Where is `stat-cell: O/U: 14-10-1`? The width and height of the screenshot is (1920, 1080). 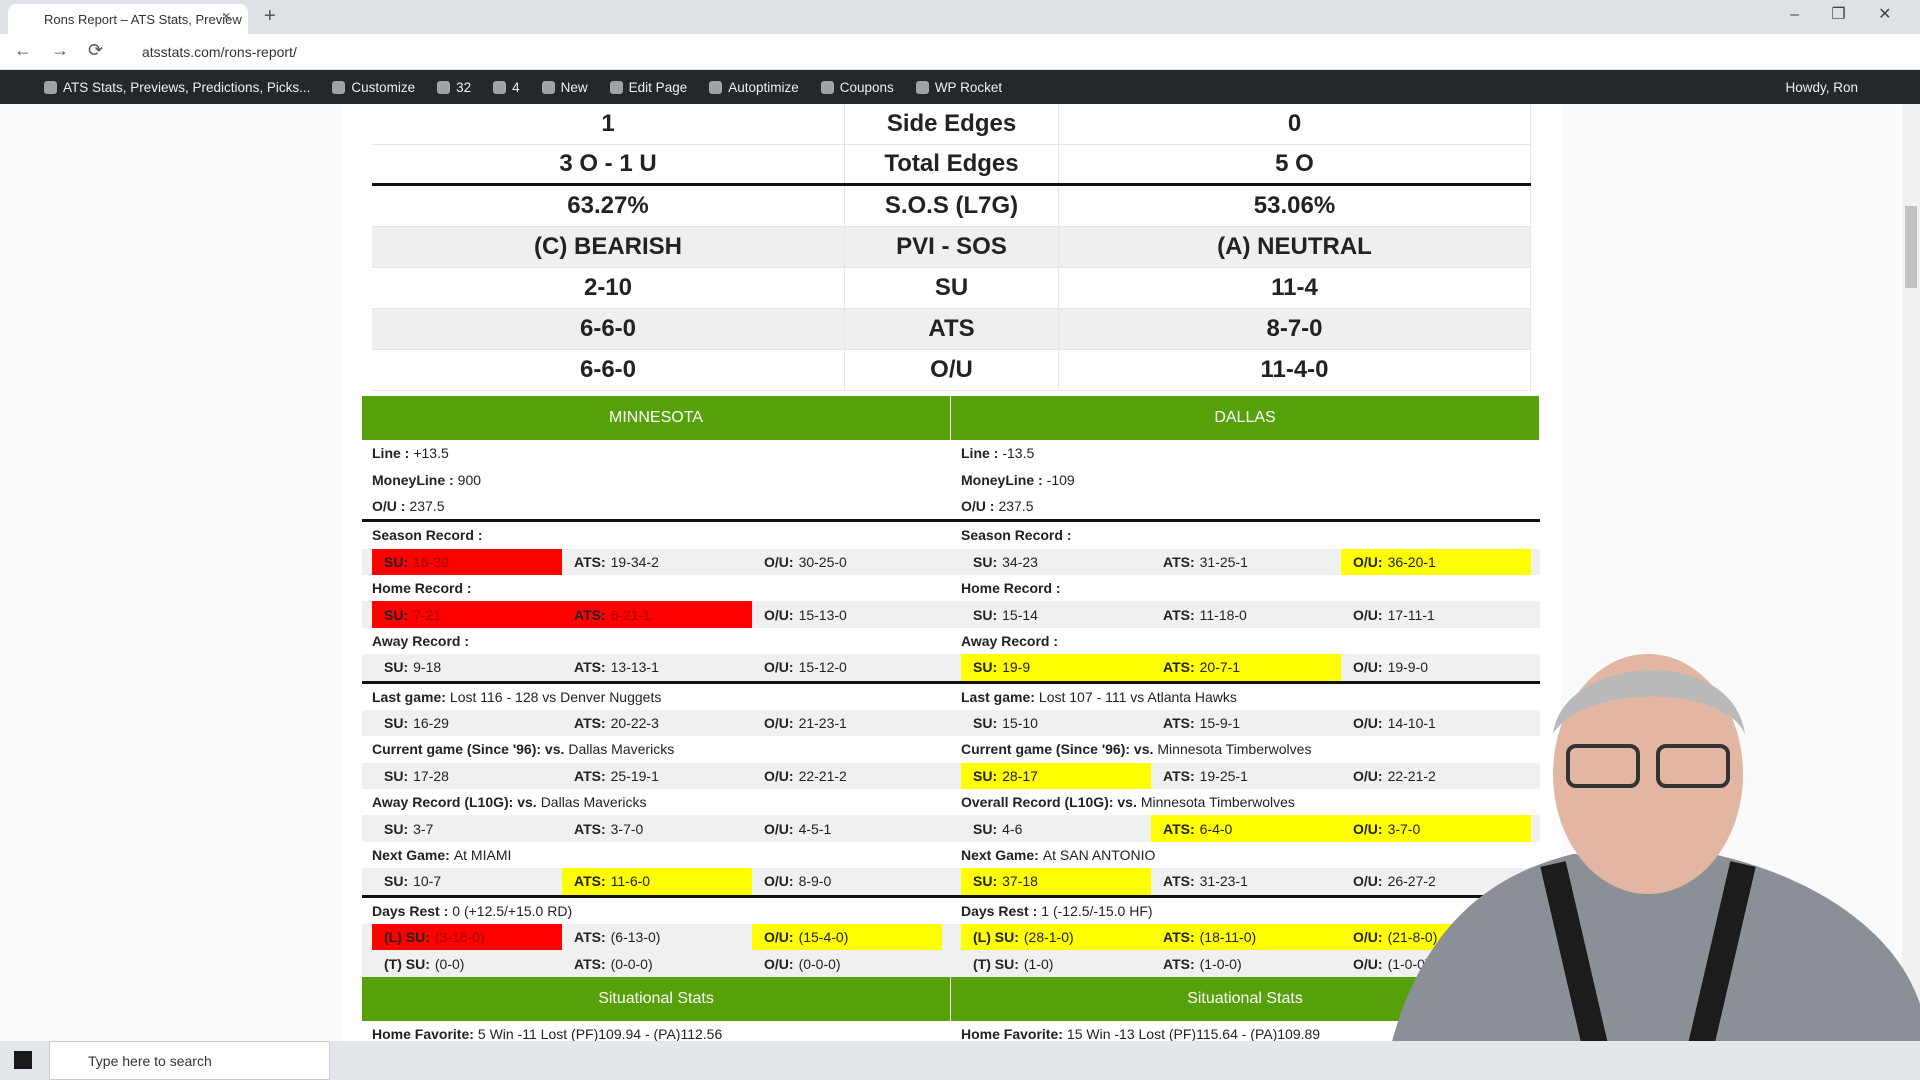 stat-cell: O/U: 14-10-1 is located at coordinates (1436, 723).